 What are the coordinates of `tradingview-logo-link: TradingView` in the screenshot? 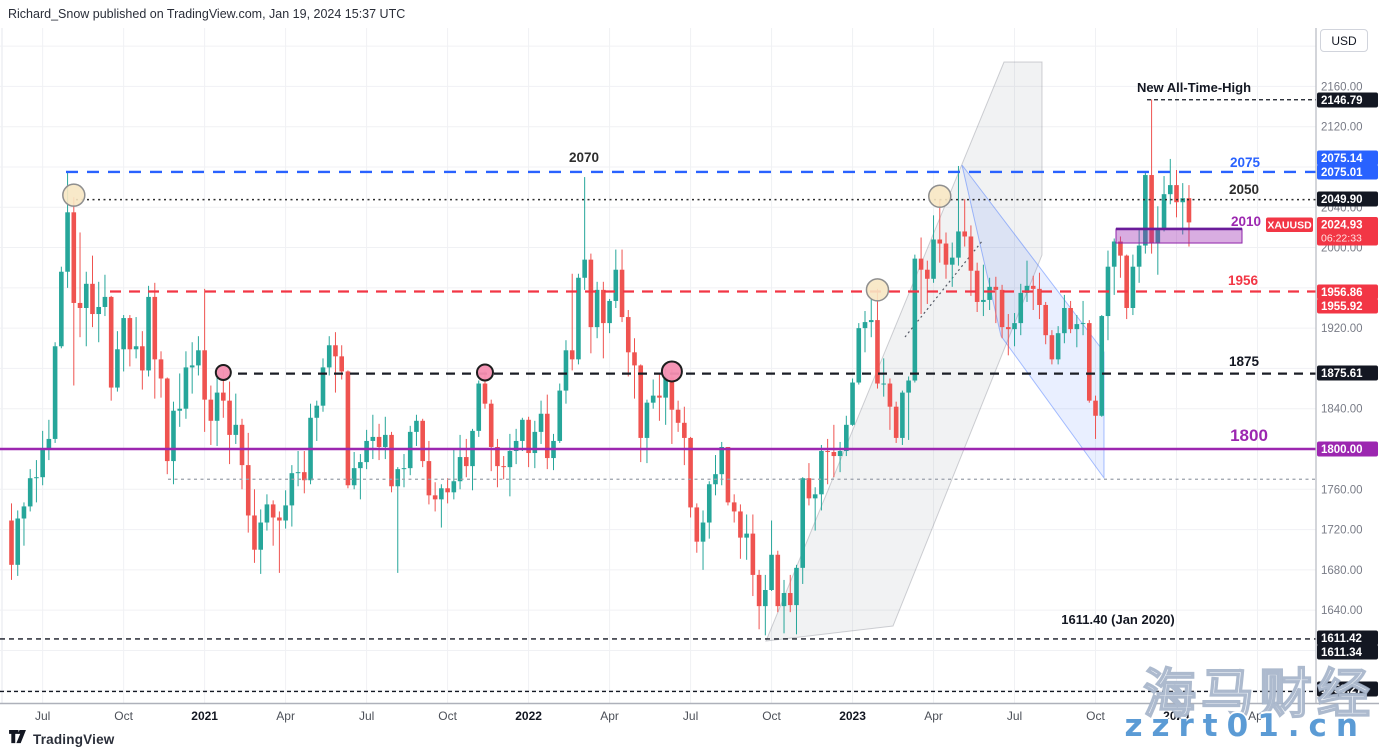 It's located at (61, 739).